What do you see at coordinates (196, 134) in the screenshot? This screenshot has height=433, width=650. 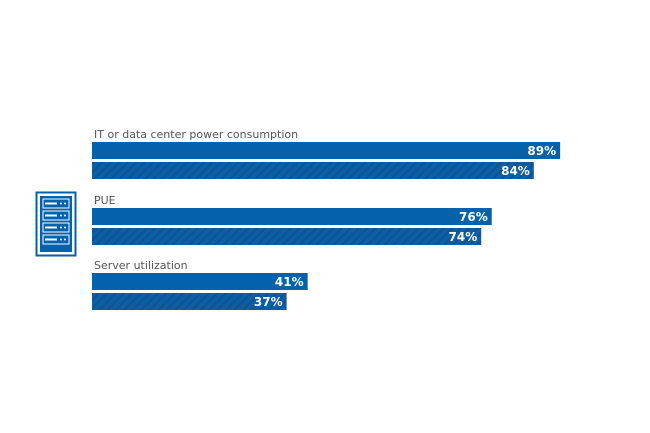 I see `group-label: IT or data center power consumption` at bounding box center [196, 134].